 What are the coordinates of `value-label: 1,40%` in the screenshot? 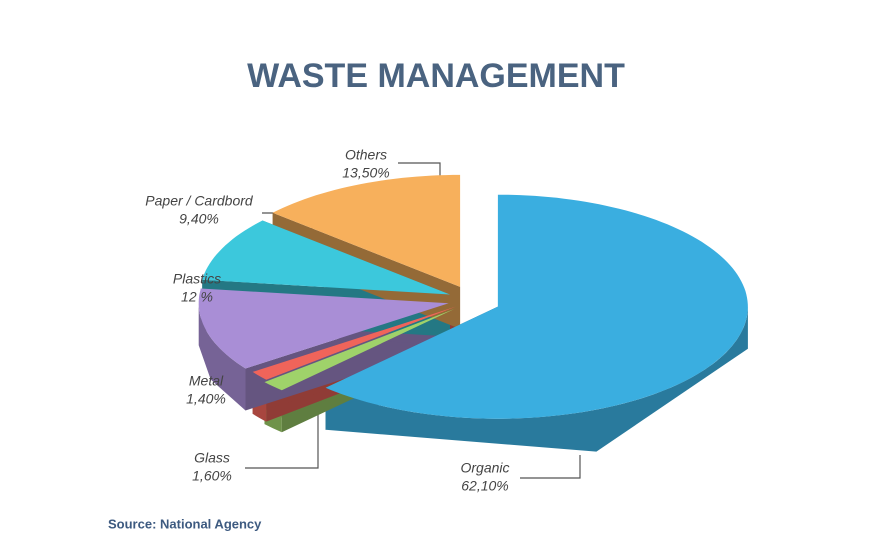 It's located at (206, 399).